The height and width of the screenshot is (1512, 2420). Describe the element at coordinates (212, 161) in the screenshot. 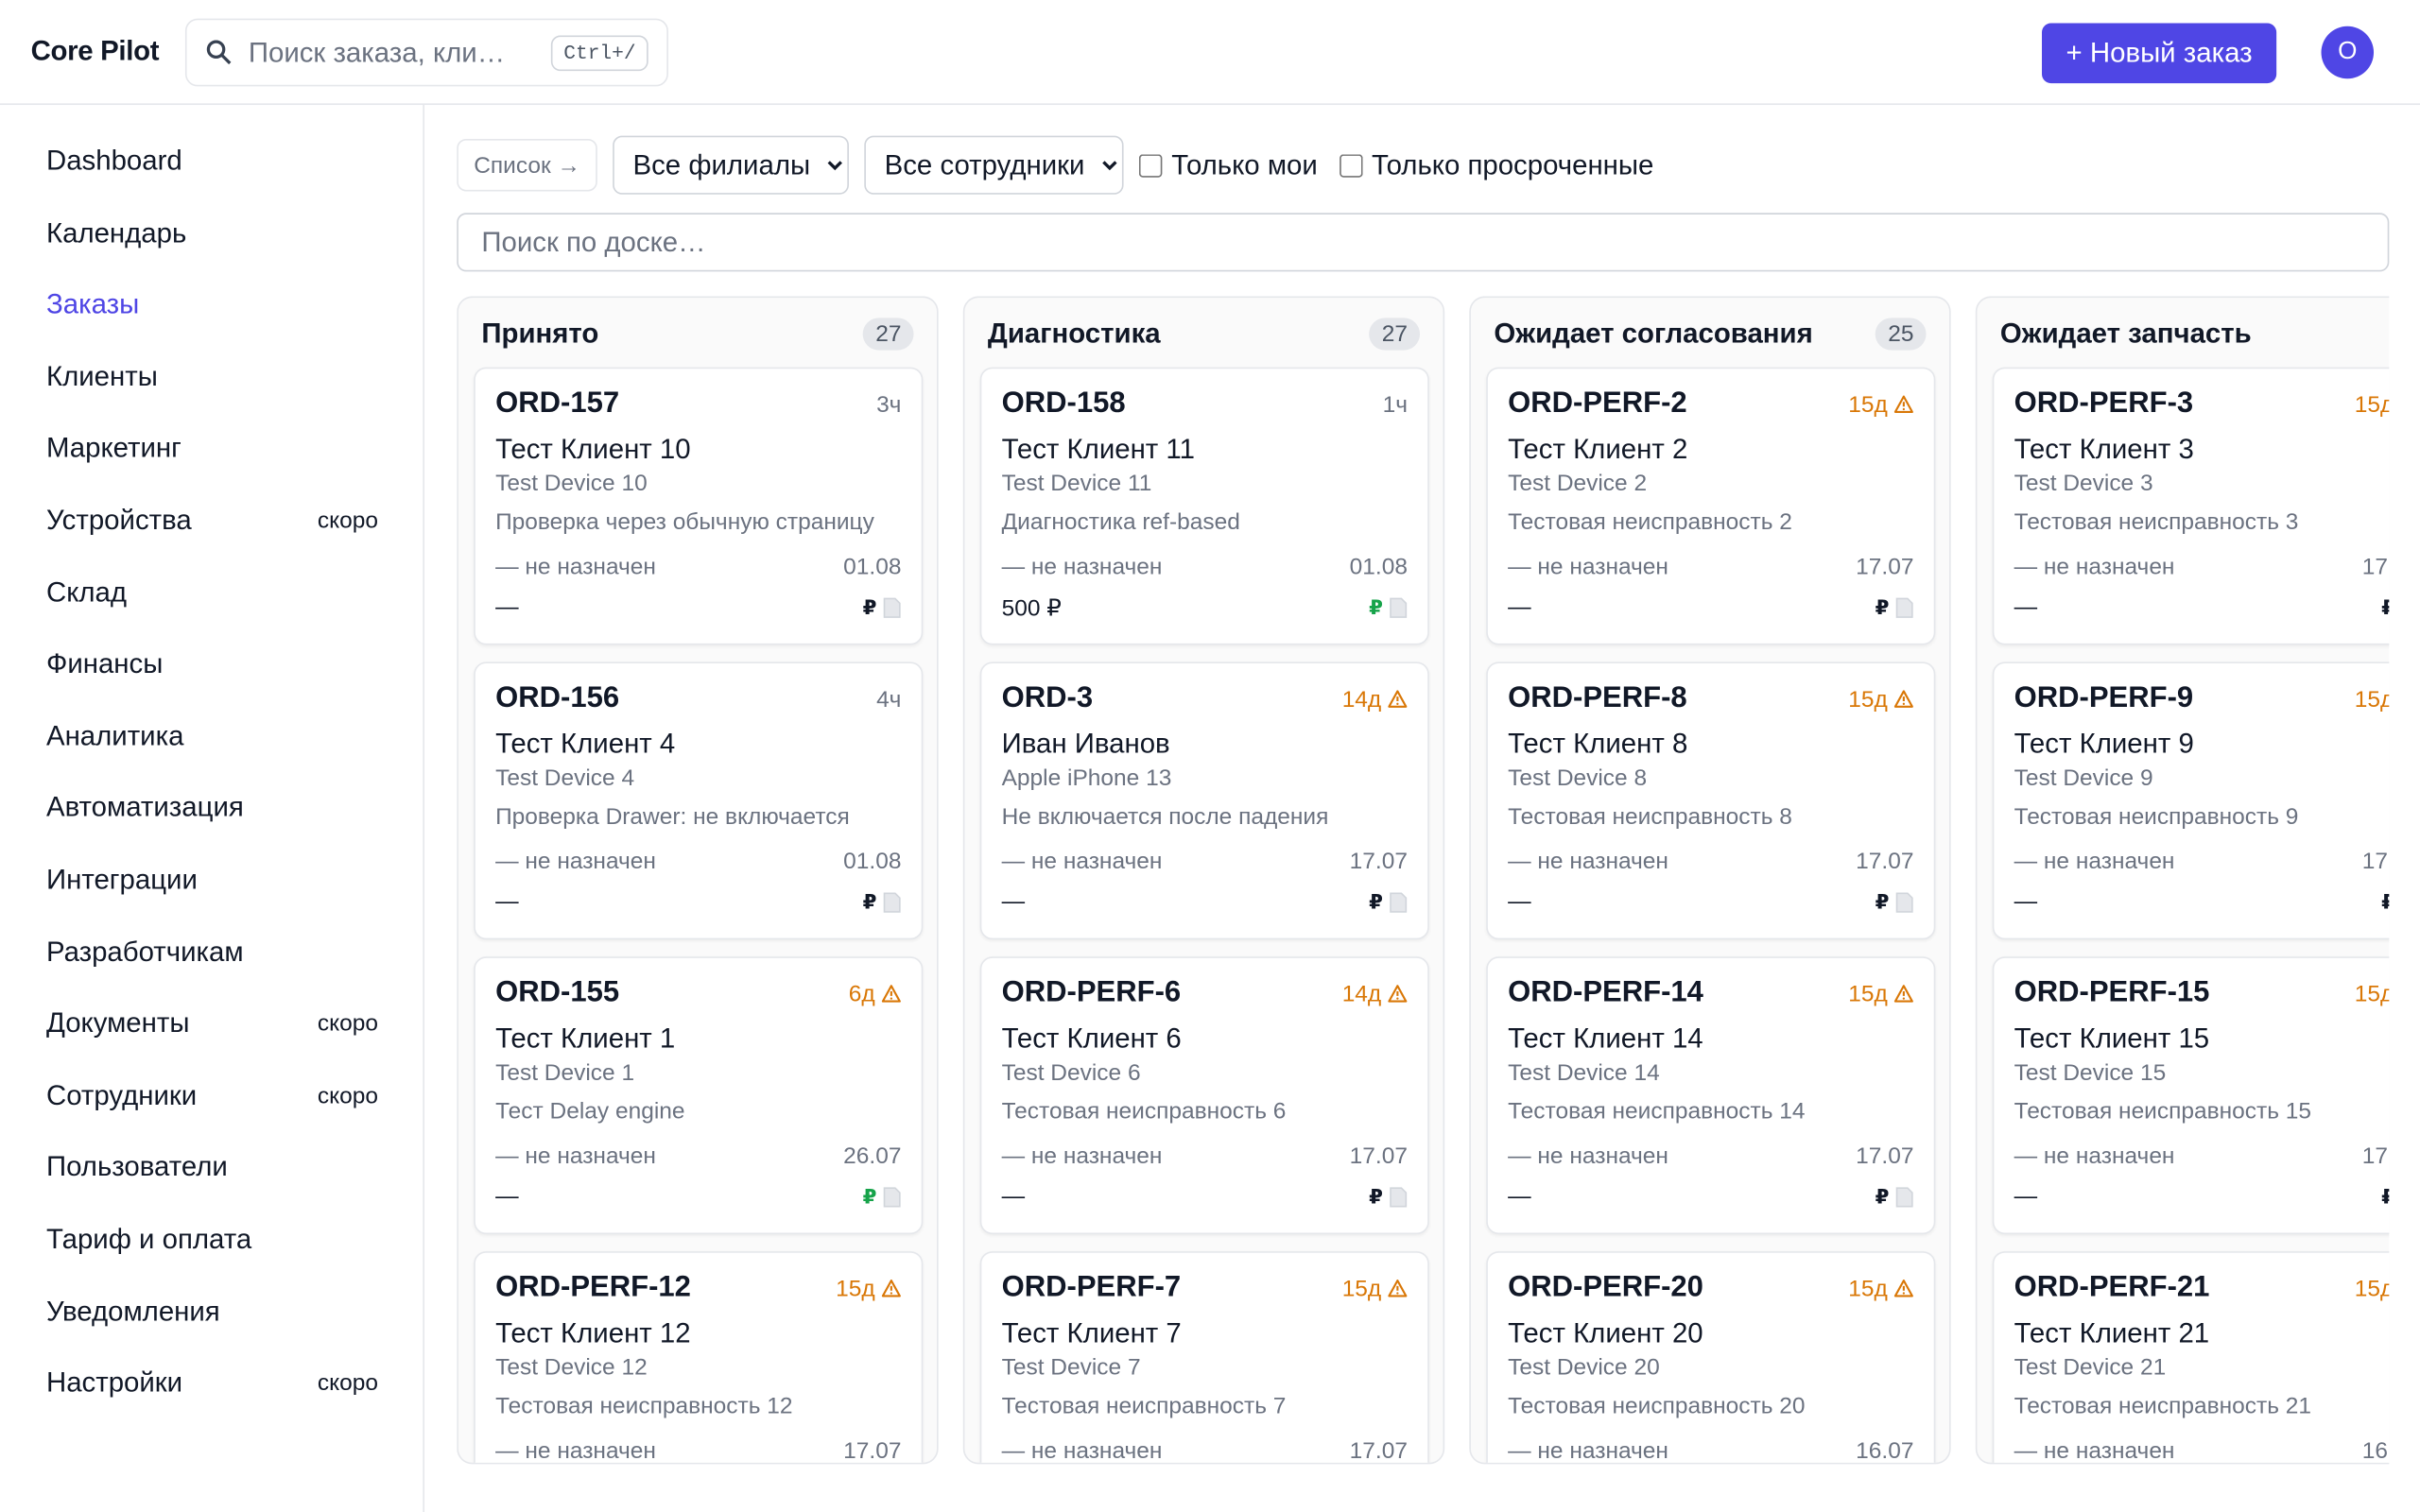

I see `nav-item: Dashboard` at that location.